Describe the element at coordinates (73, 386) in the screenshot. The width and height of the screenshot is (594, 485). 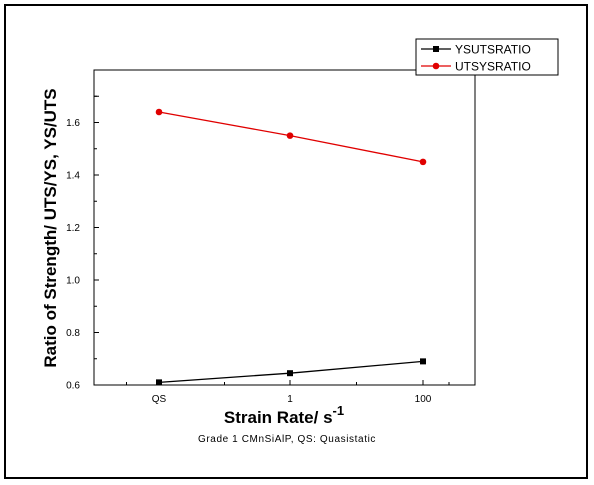
I see `y-tick-label: 0.6` at that location.